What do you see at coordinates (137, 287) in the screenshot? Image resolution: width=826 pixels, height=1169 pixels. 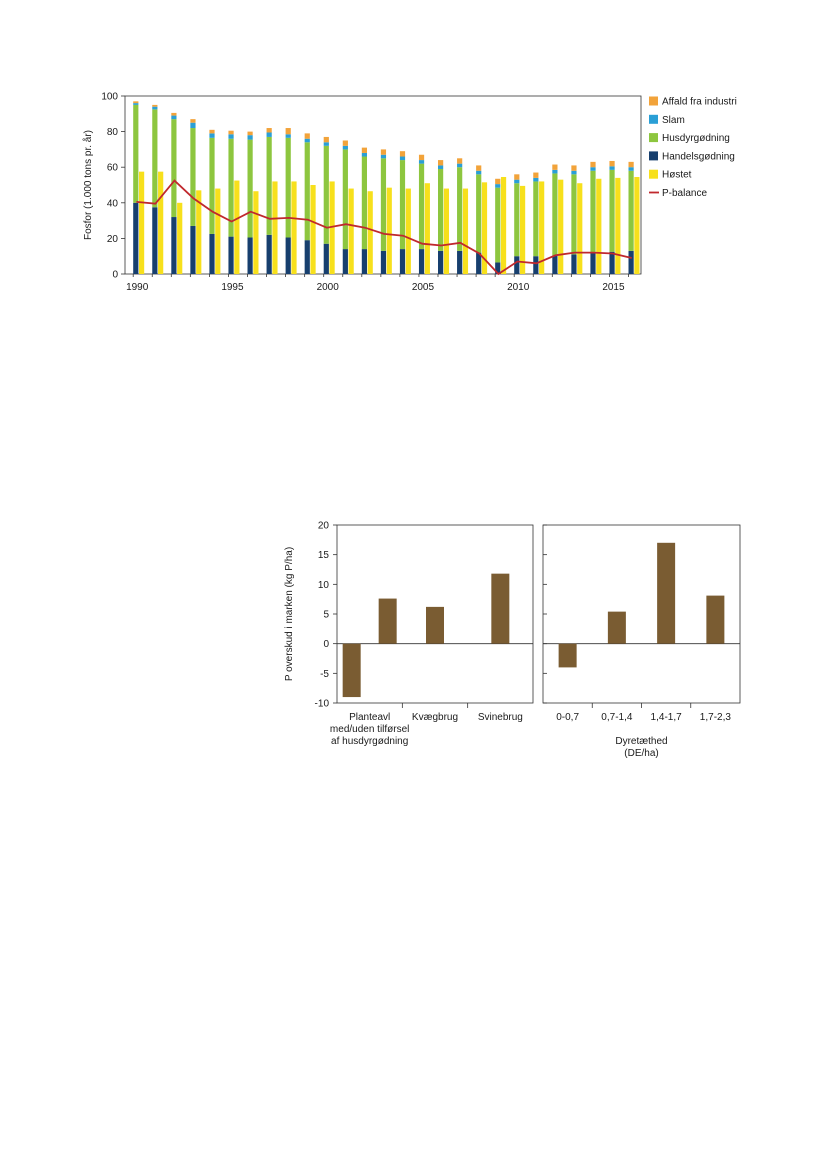 I see `x-tick-label: 1990` at bounding box center [137, 287].